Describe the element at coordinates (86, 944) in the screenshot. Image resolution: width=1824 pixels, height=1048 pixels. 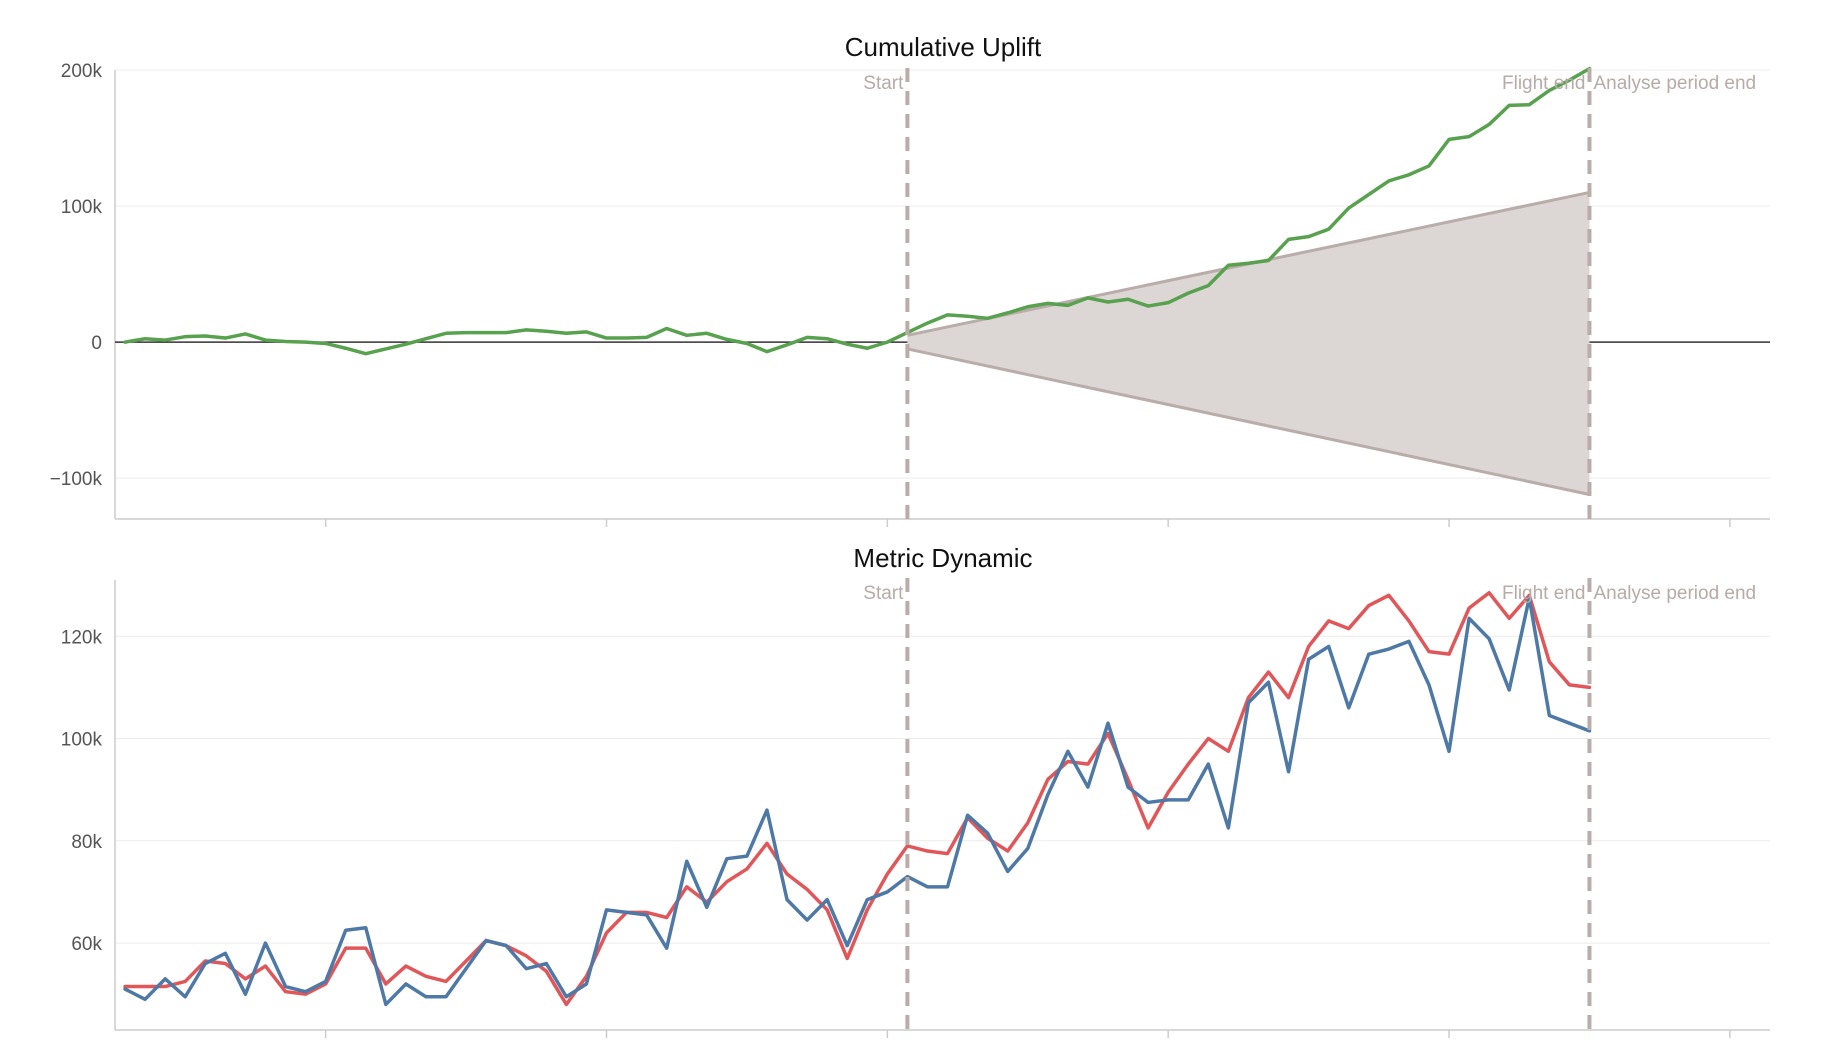
I see `y-tick-label: 60k` at that location.